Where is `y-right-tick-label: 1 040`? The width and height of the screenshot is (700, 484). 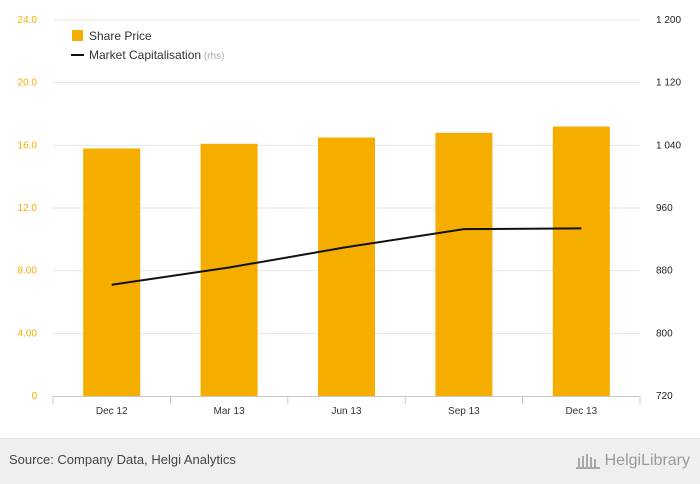 y-right-tick-label: 1 040 is located at coordinates (668, 145).